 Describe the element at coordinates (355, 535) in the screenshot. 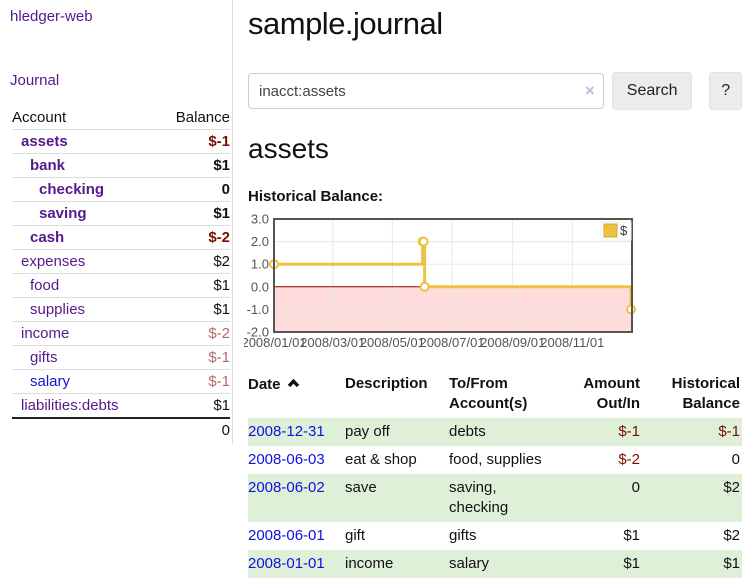

I see `transaction-description: gift` at that location.